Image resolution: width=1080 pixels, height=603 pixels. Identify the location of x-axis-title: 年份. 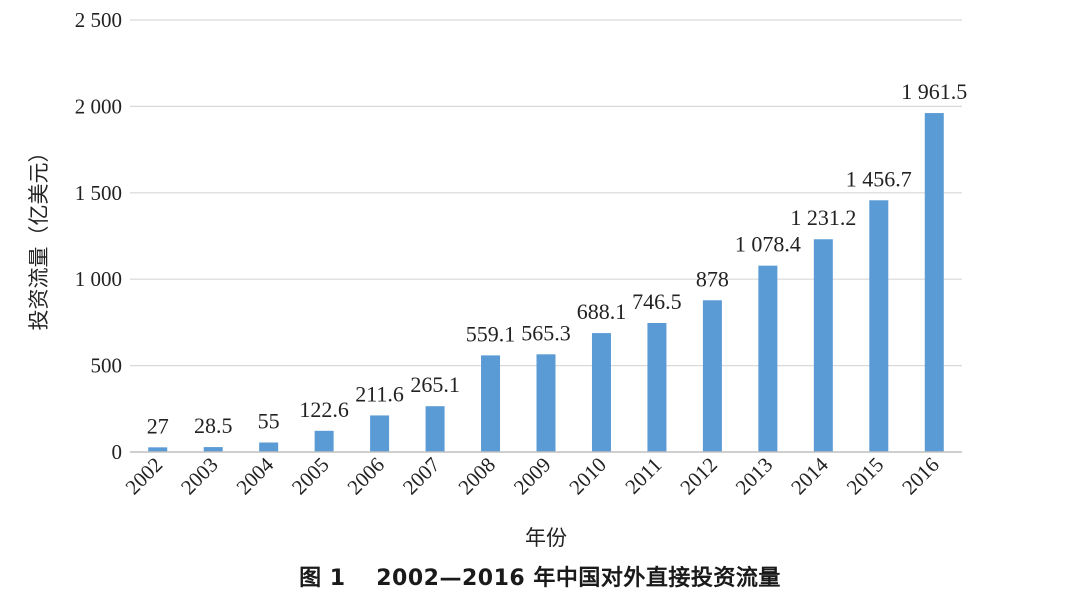
(546, 538).